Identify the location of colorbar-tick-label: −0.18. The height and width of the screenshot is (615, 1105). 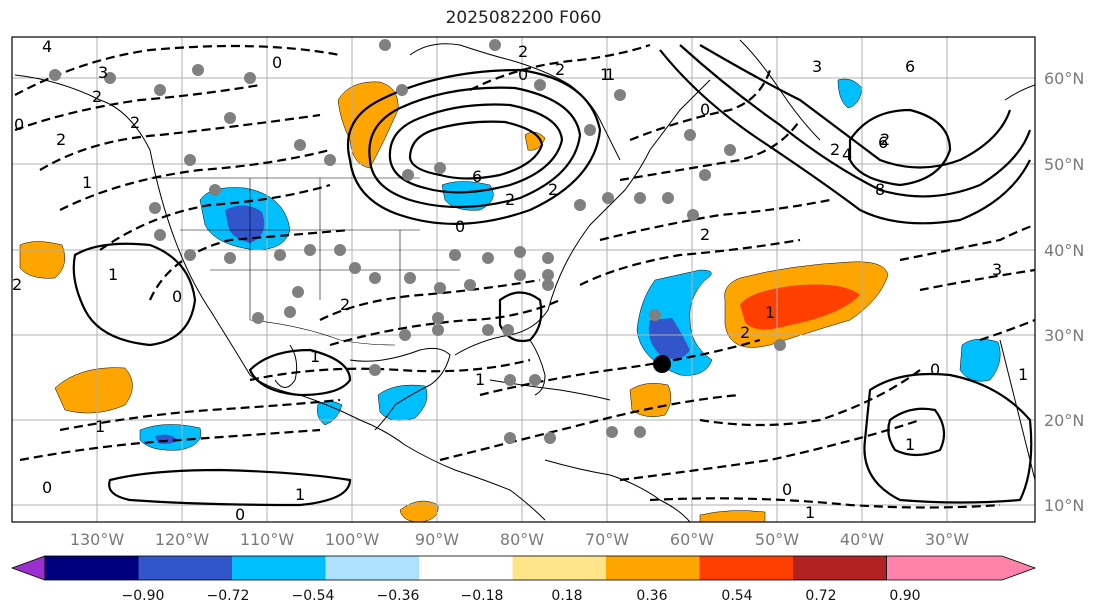
(482, 596).